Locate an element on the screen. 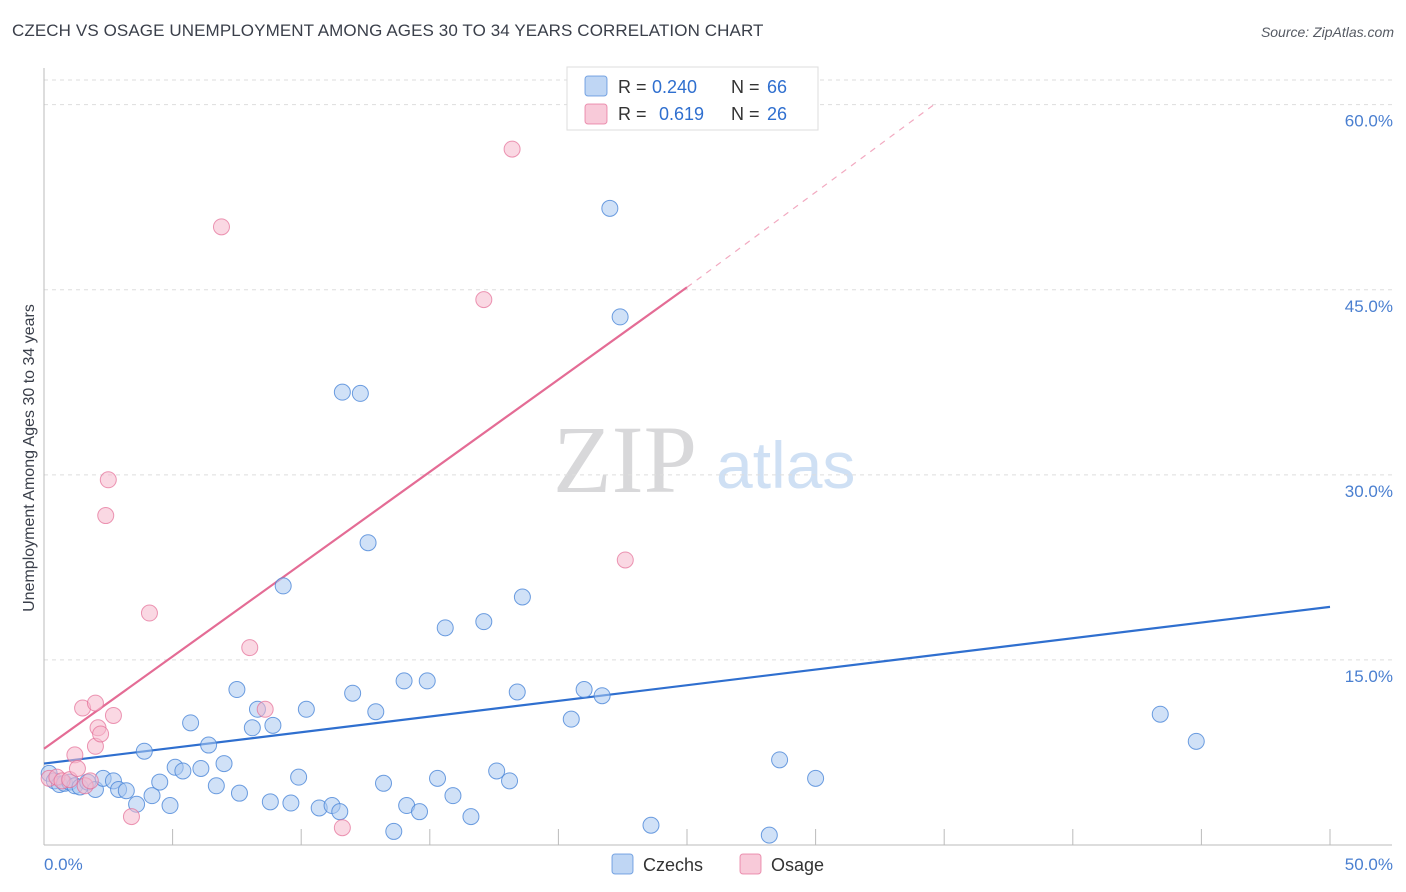 Image resolution: width=1406 pixels, height=892 pixels. bottom-legend-swatch-osage is located at coordinates (750, 864).